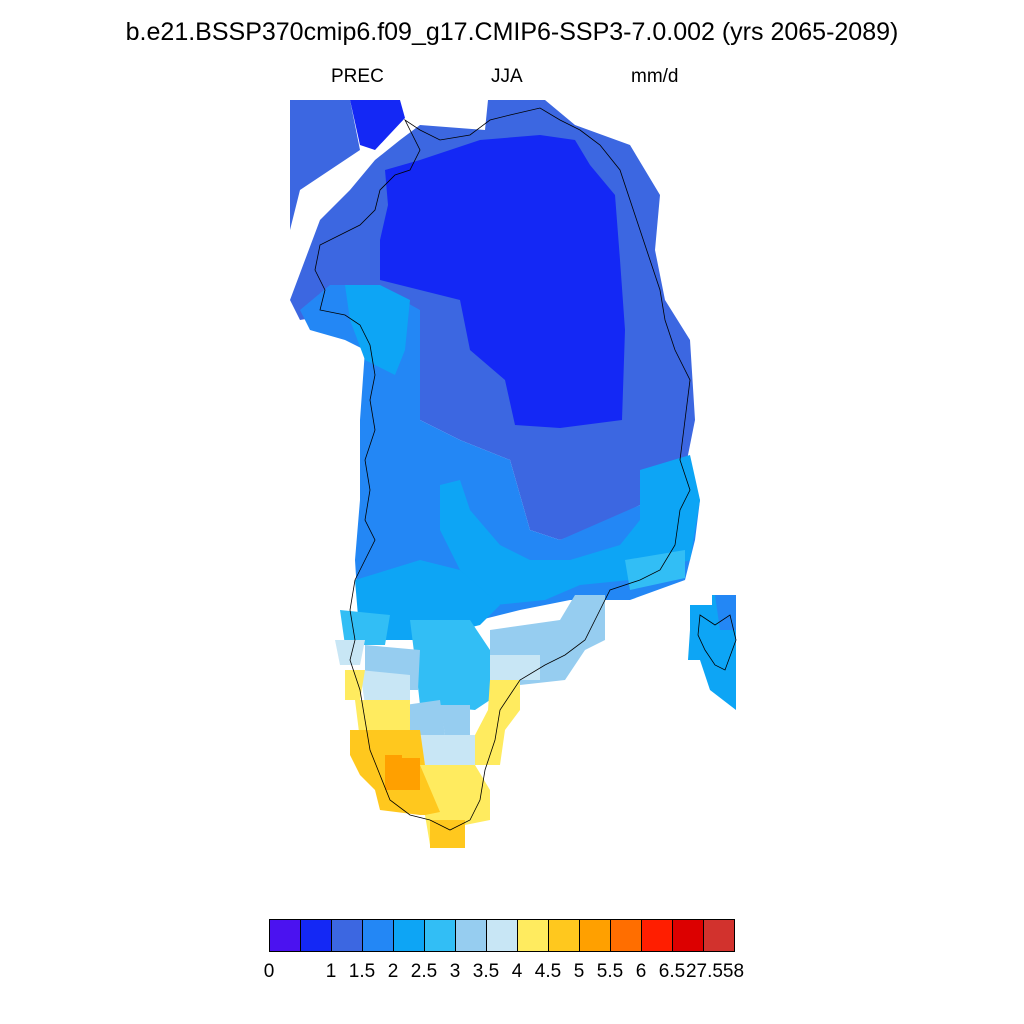  What do you see at coordinates (393, 971) in the screenshot?
I see `colorbar-tick-label: 2` at bounding box center [393, 971].